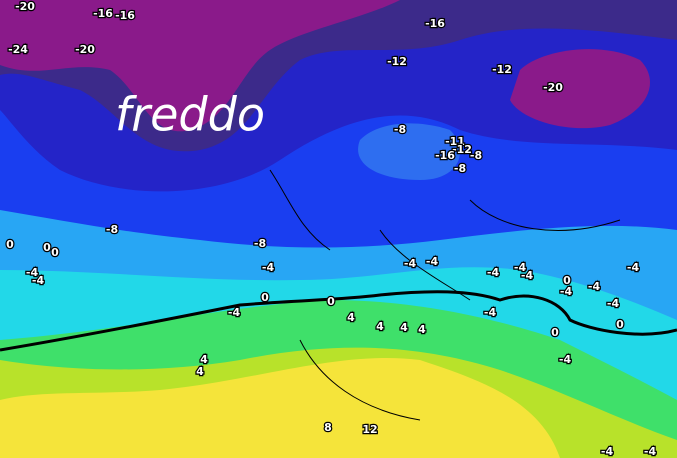 This screenshot has height=458, width=677. I want to click on scandinavia-patch, so click(409, 151).